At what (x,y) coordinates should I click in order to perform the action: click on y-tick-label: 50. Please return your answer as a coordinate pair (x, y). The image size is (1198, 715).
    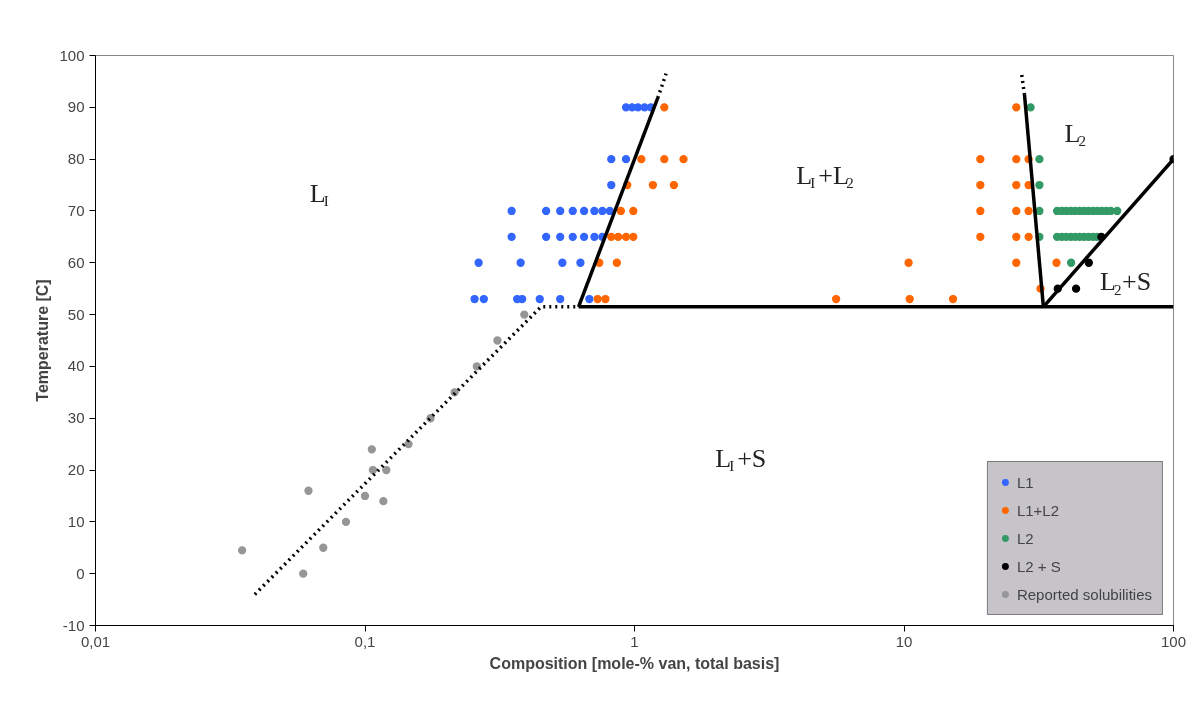
    Looking at the image, I should click on (76, 314).